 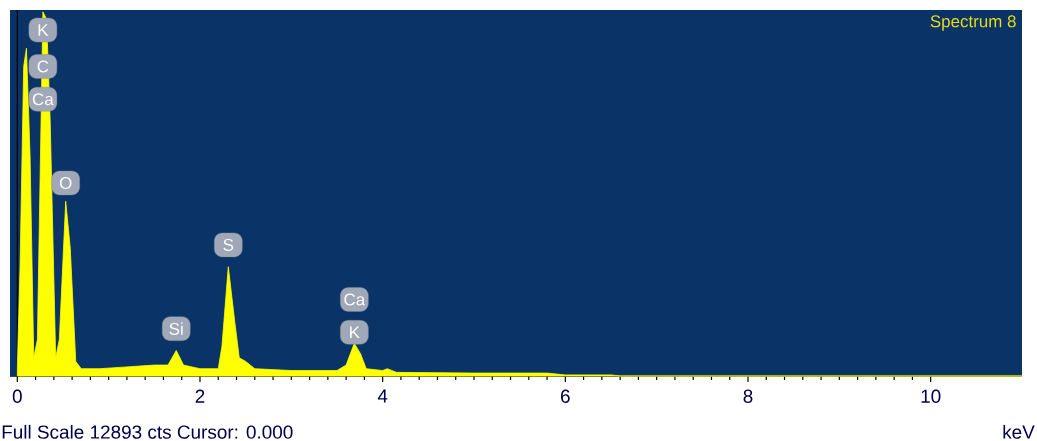 What do you see at coordinates (382, 396) in the screenshot?
I see `x-tick-label: 4` at bounding box center [382, 396].